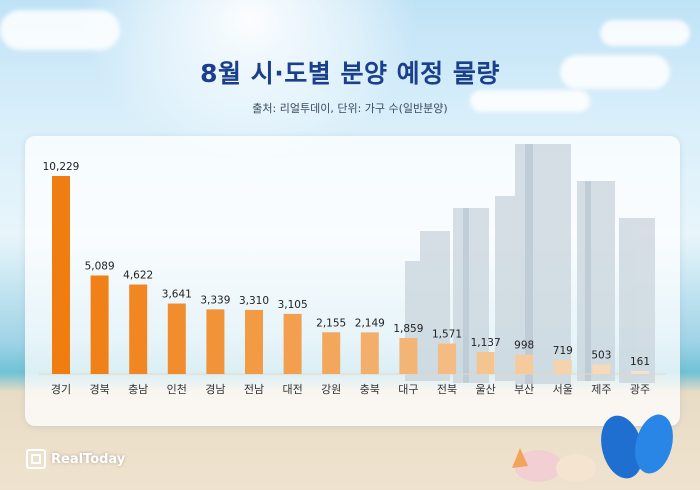 The image size is (700, 490). What do you see at coordinates (640, 389) in the screenshot?
I see `category-label: 광주` at bounding box center [640, 389].